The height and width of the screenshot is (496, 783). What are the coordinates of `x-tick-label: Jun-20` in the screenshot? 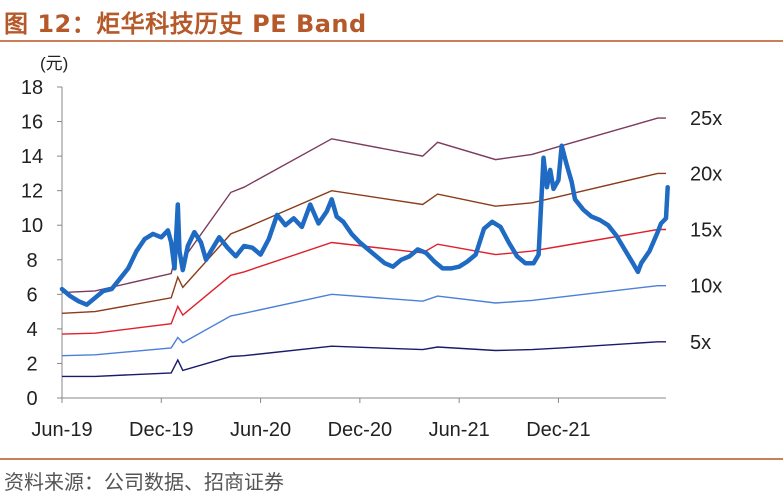 It's located at (260, 430).